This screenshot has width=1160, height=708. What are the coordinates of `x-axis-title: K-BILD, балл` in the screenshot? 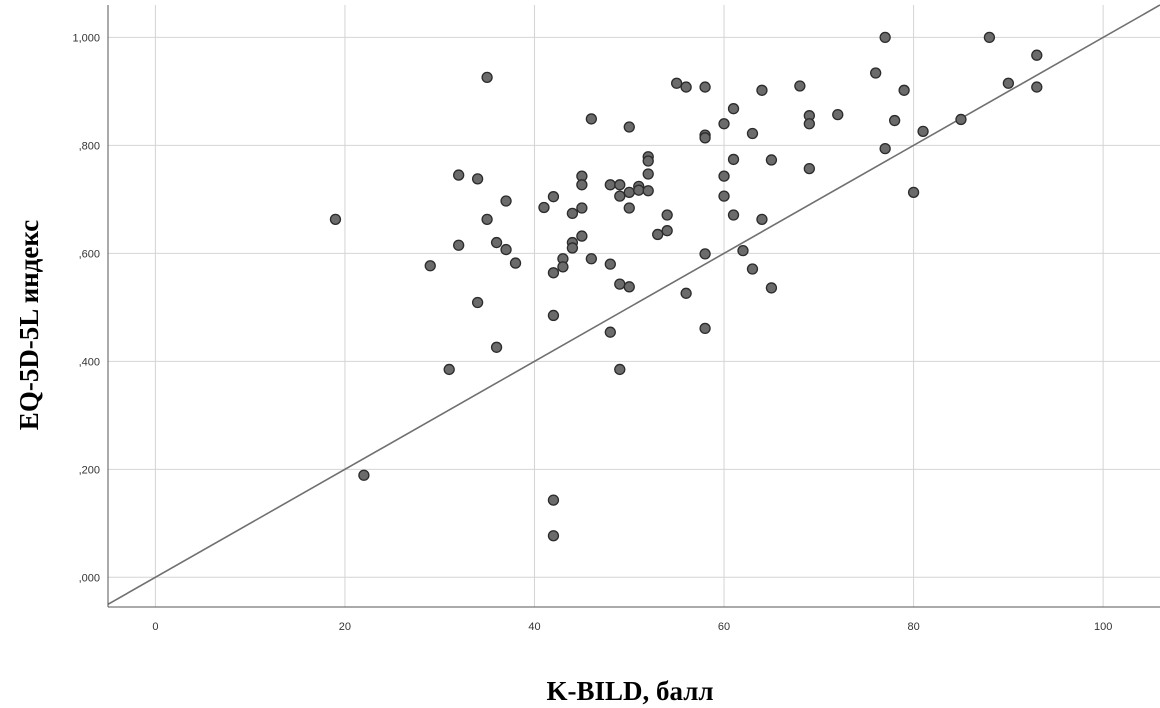 It's located at (629, 691).